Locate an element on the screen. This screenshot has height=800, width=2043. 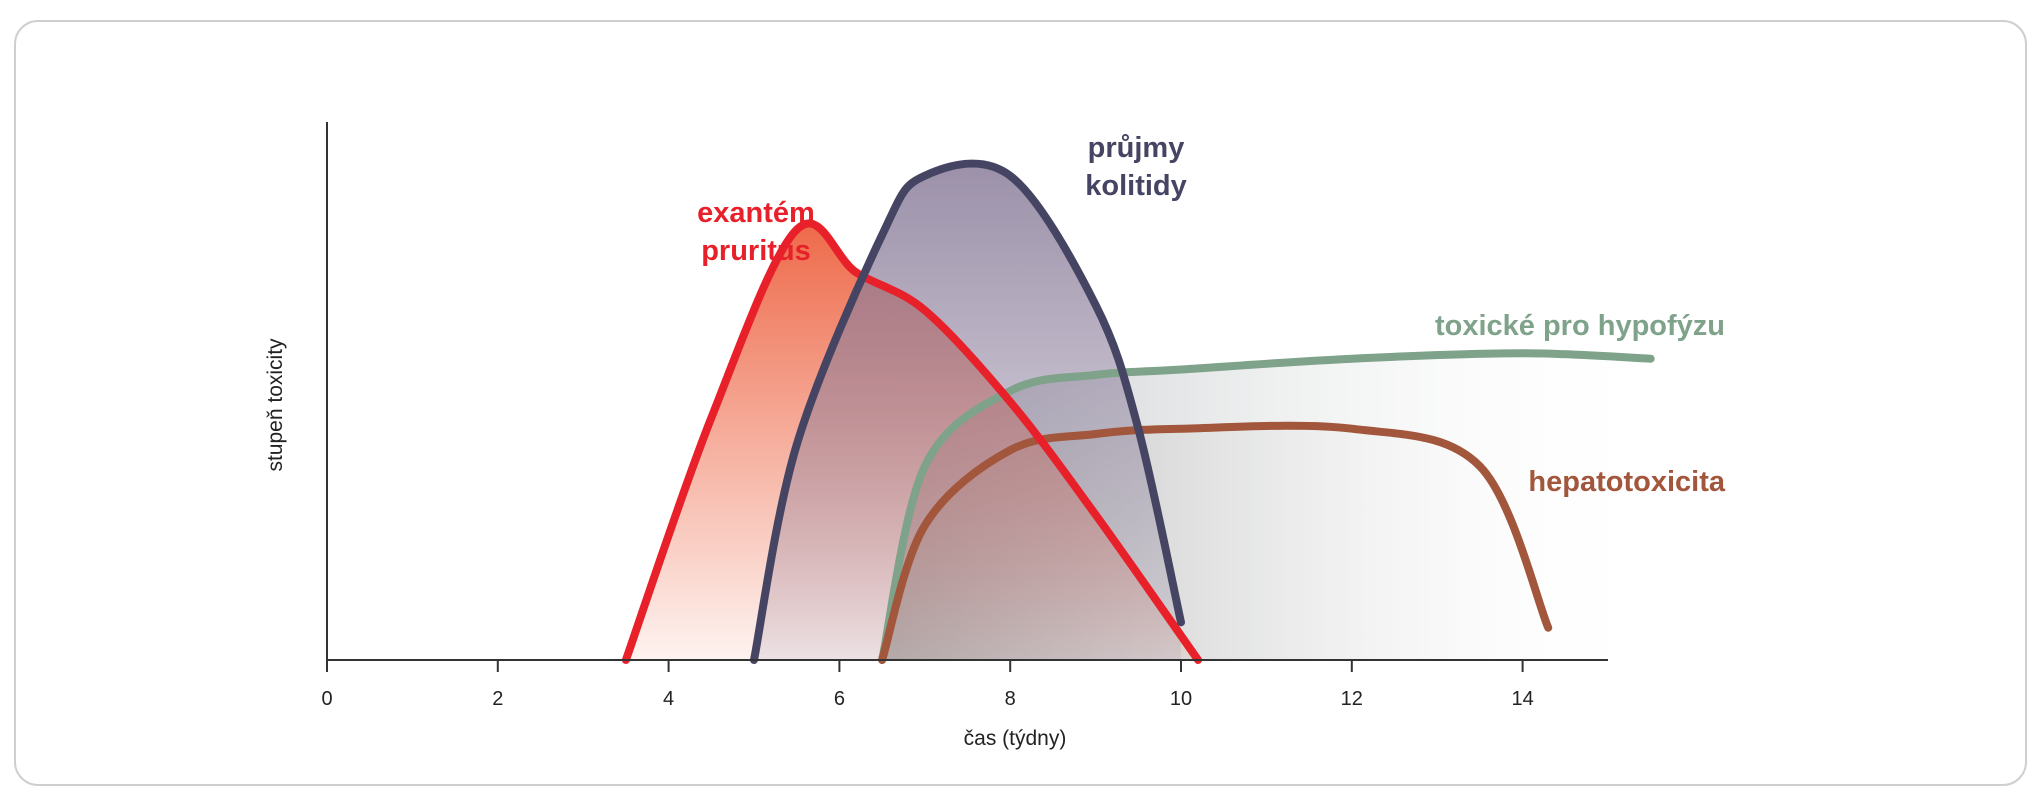
y-axis-title: stupeň toxicity is located at coordinates (275, 405).